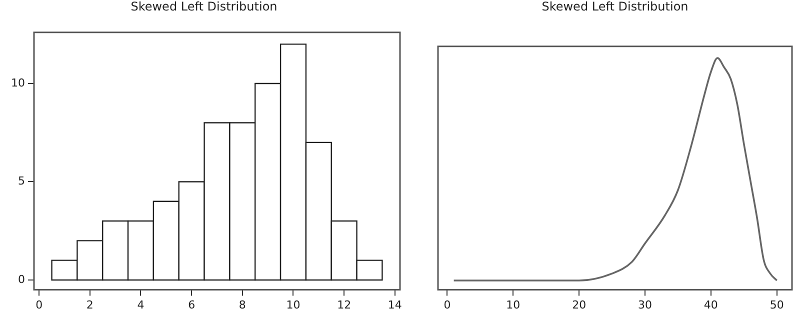  Describe the element at coordinates (645, 305) in the screenshot. I see `x-tick-label: 30` at that location.